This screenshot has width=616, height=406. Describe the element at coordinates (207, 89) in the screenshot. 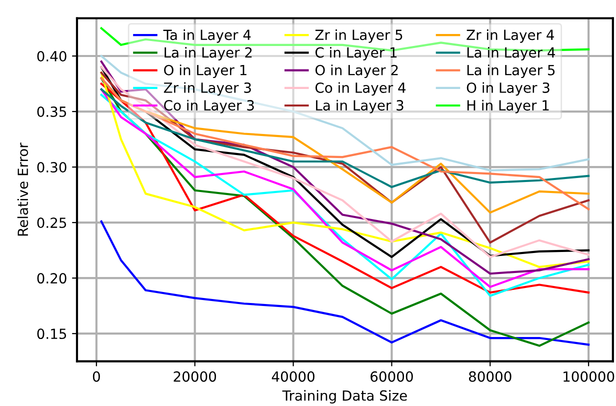

I see `legend-label: Zr in Layer 3` at that location.